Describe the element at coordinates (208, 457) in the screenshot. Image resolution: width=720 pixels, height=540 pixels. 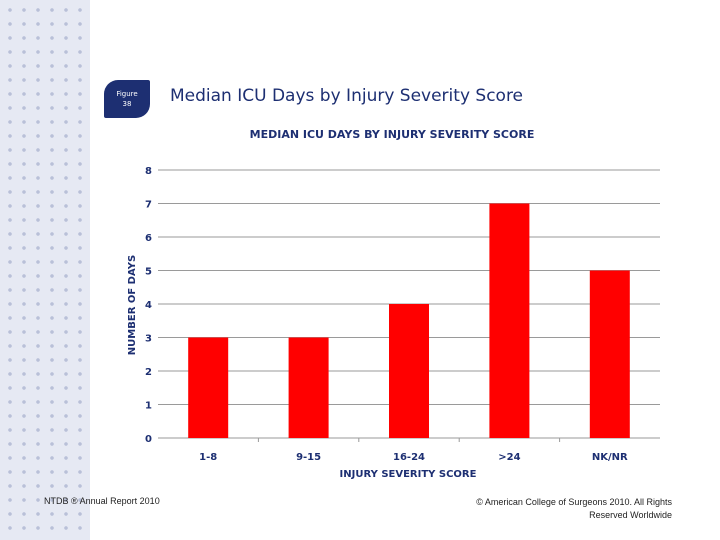
I see `x-tick-label: 1-8` at that location.